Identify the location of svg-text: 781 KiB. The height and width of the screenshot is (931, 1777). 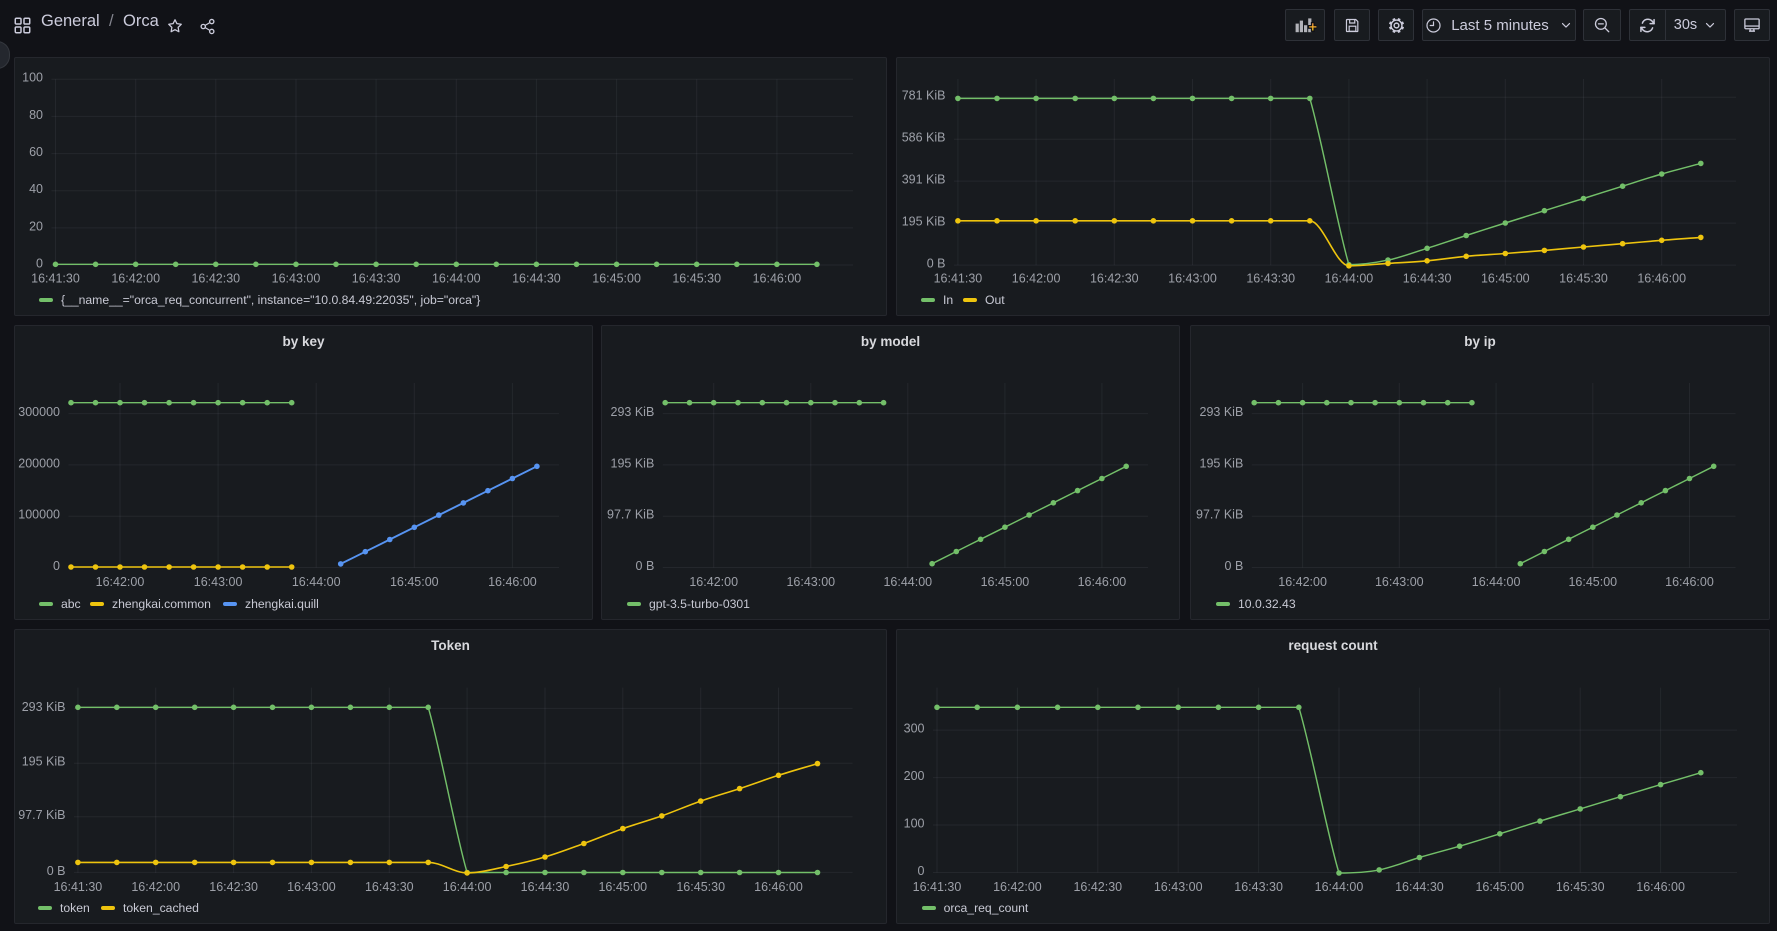
(924, 96).